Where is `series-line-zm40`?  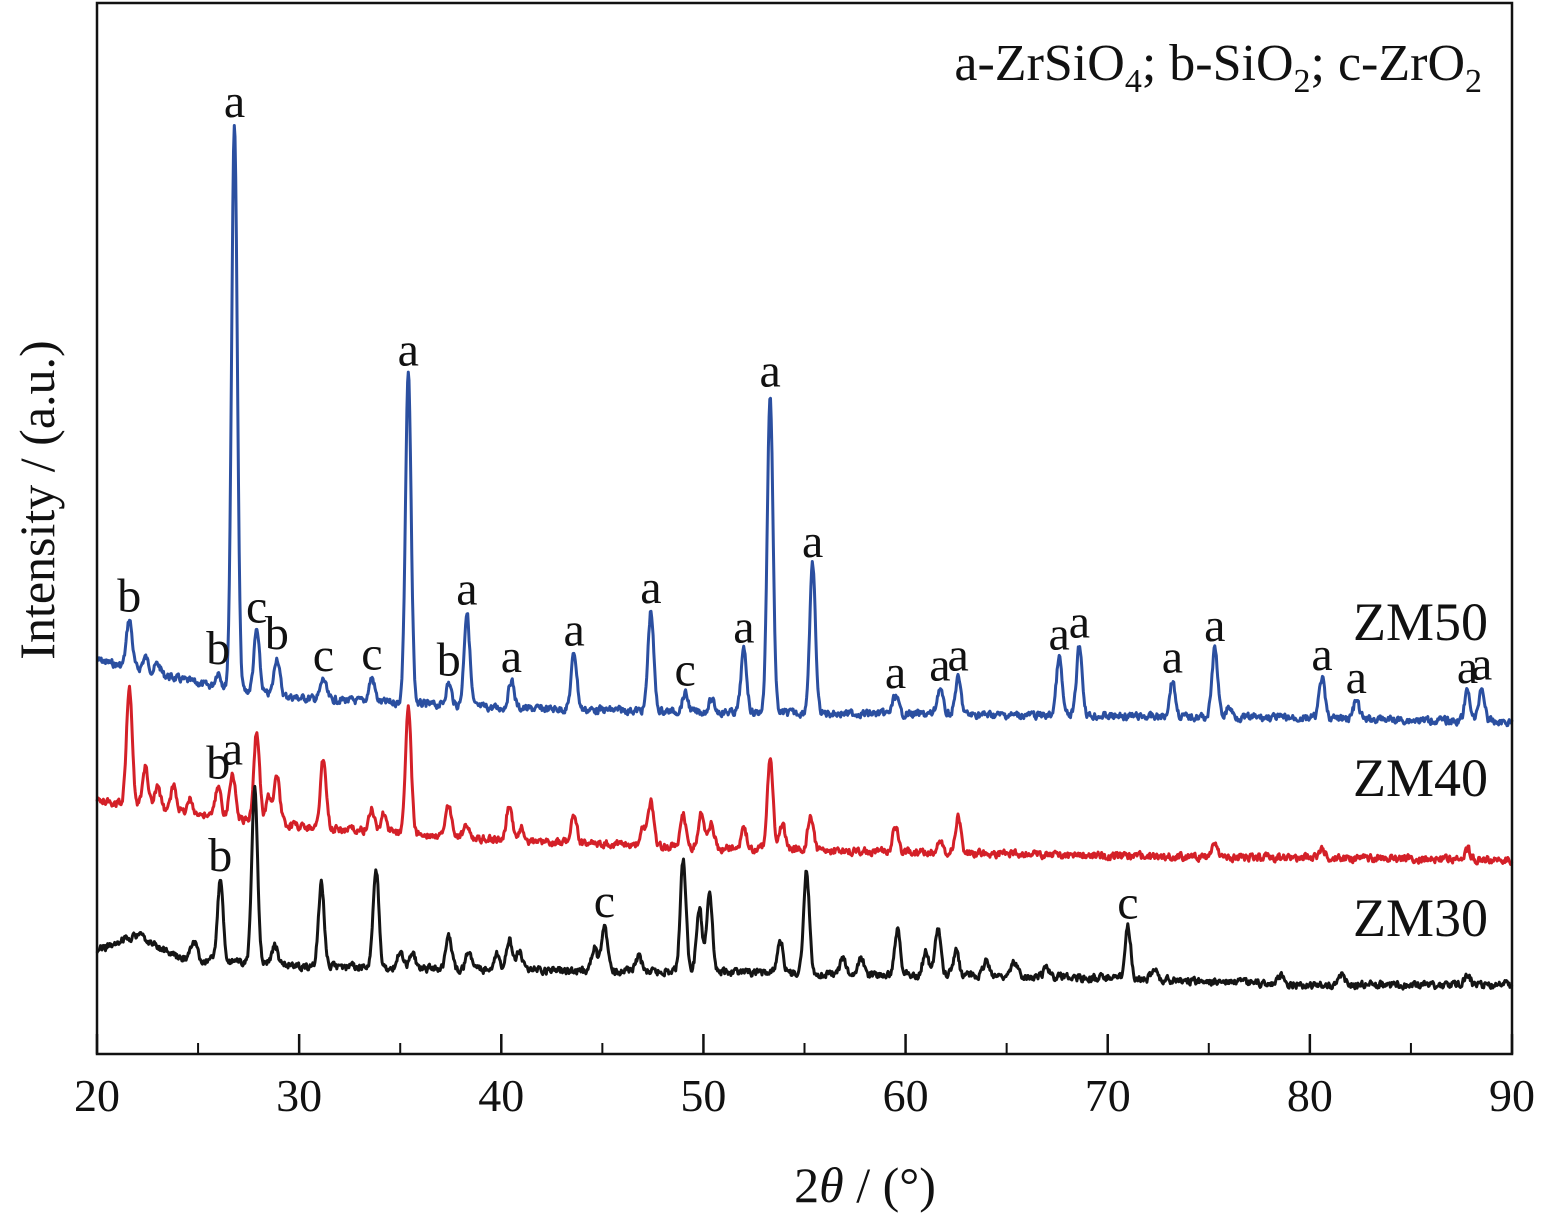 series-line-zm40 is located at coordinates (804, 775).